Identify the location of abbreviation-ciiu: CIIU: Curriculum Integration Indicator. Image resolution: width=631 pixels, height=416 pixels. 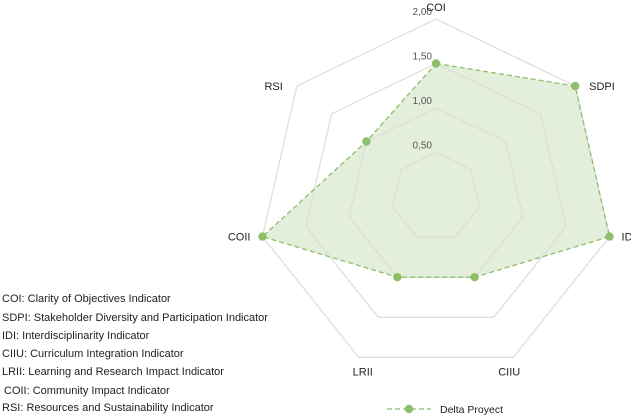
(93, 354).